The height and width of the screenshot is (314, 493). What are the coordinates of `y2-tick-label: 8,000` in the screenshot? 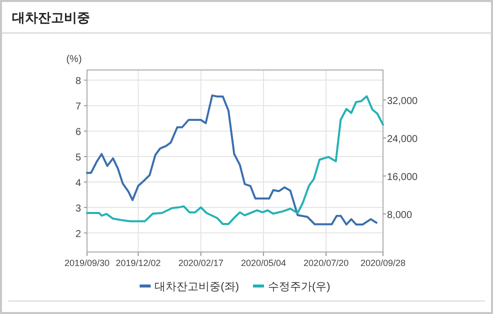 It's located at (399, 215).